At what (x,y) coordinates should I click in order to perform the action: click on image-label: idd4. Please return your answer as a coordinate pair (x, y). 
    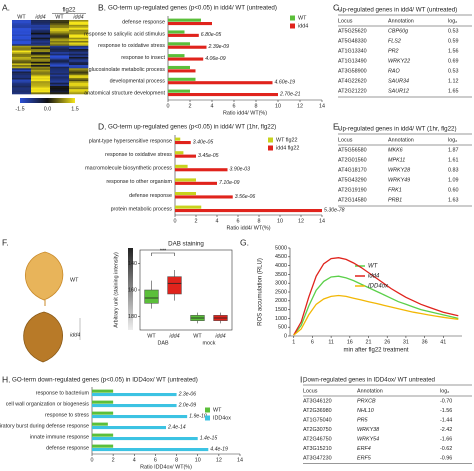
    Looking at the image, I should click on (75, 335).